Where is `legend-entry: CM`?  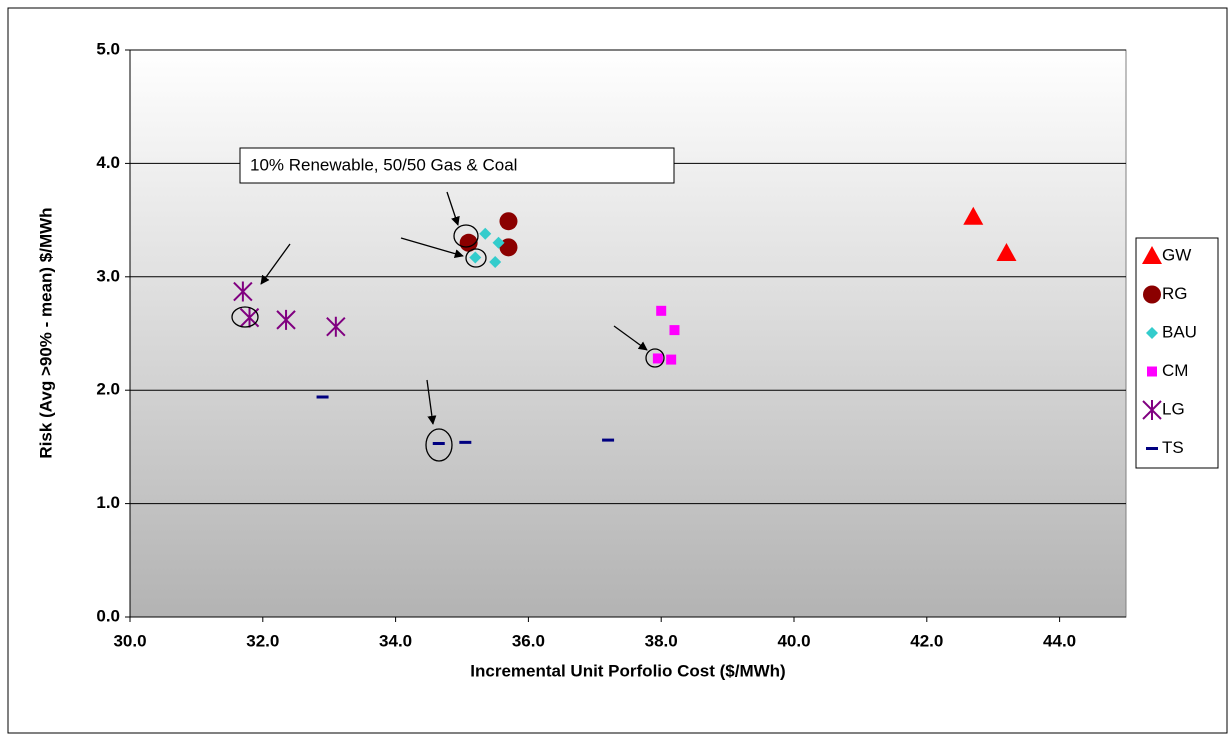
legend-entry: CM is located at coordinates (1167, 370).